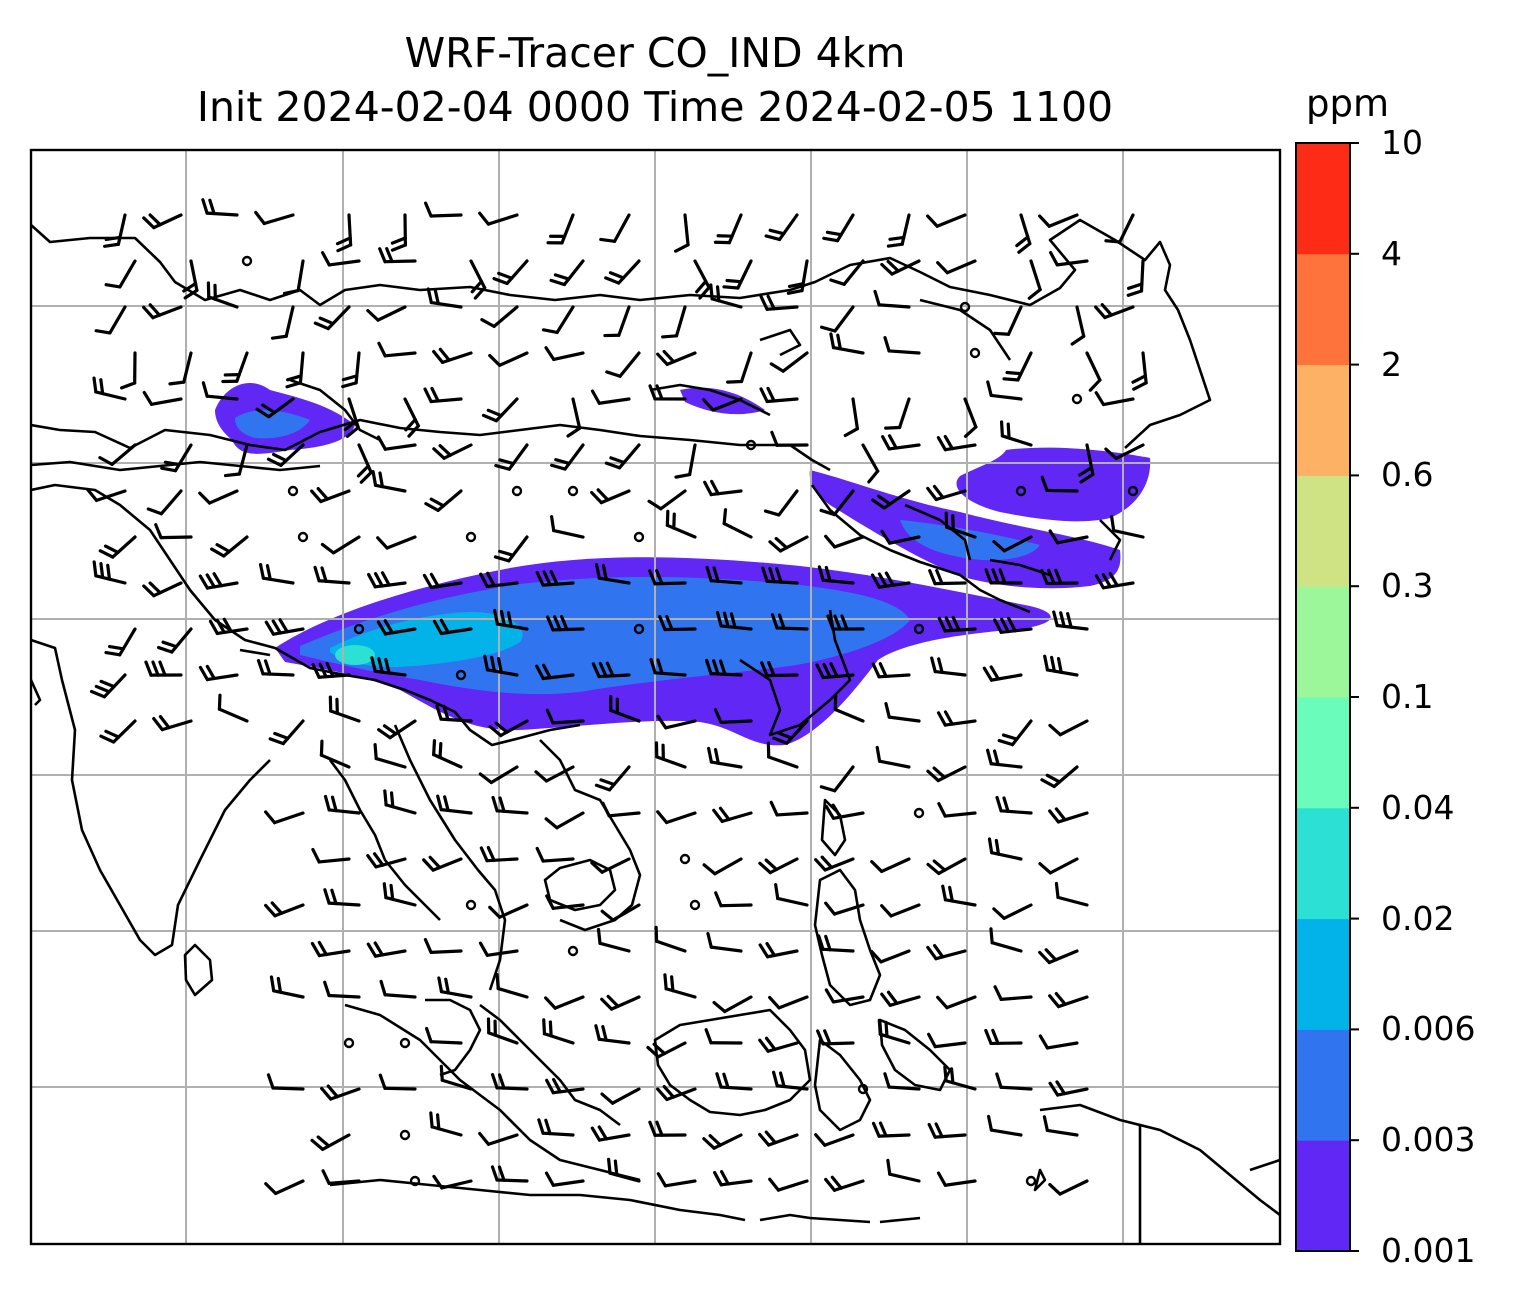 The height and width of the screenshot is (1306, 1528). What do you see at coordinates (1407, 586) in the screenshot?
I see `colorbar-tick-label: 0.3` at bounding box center [1407, 586].